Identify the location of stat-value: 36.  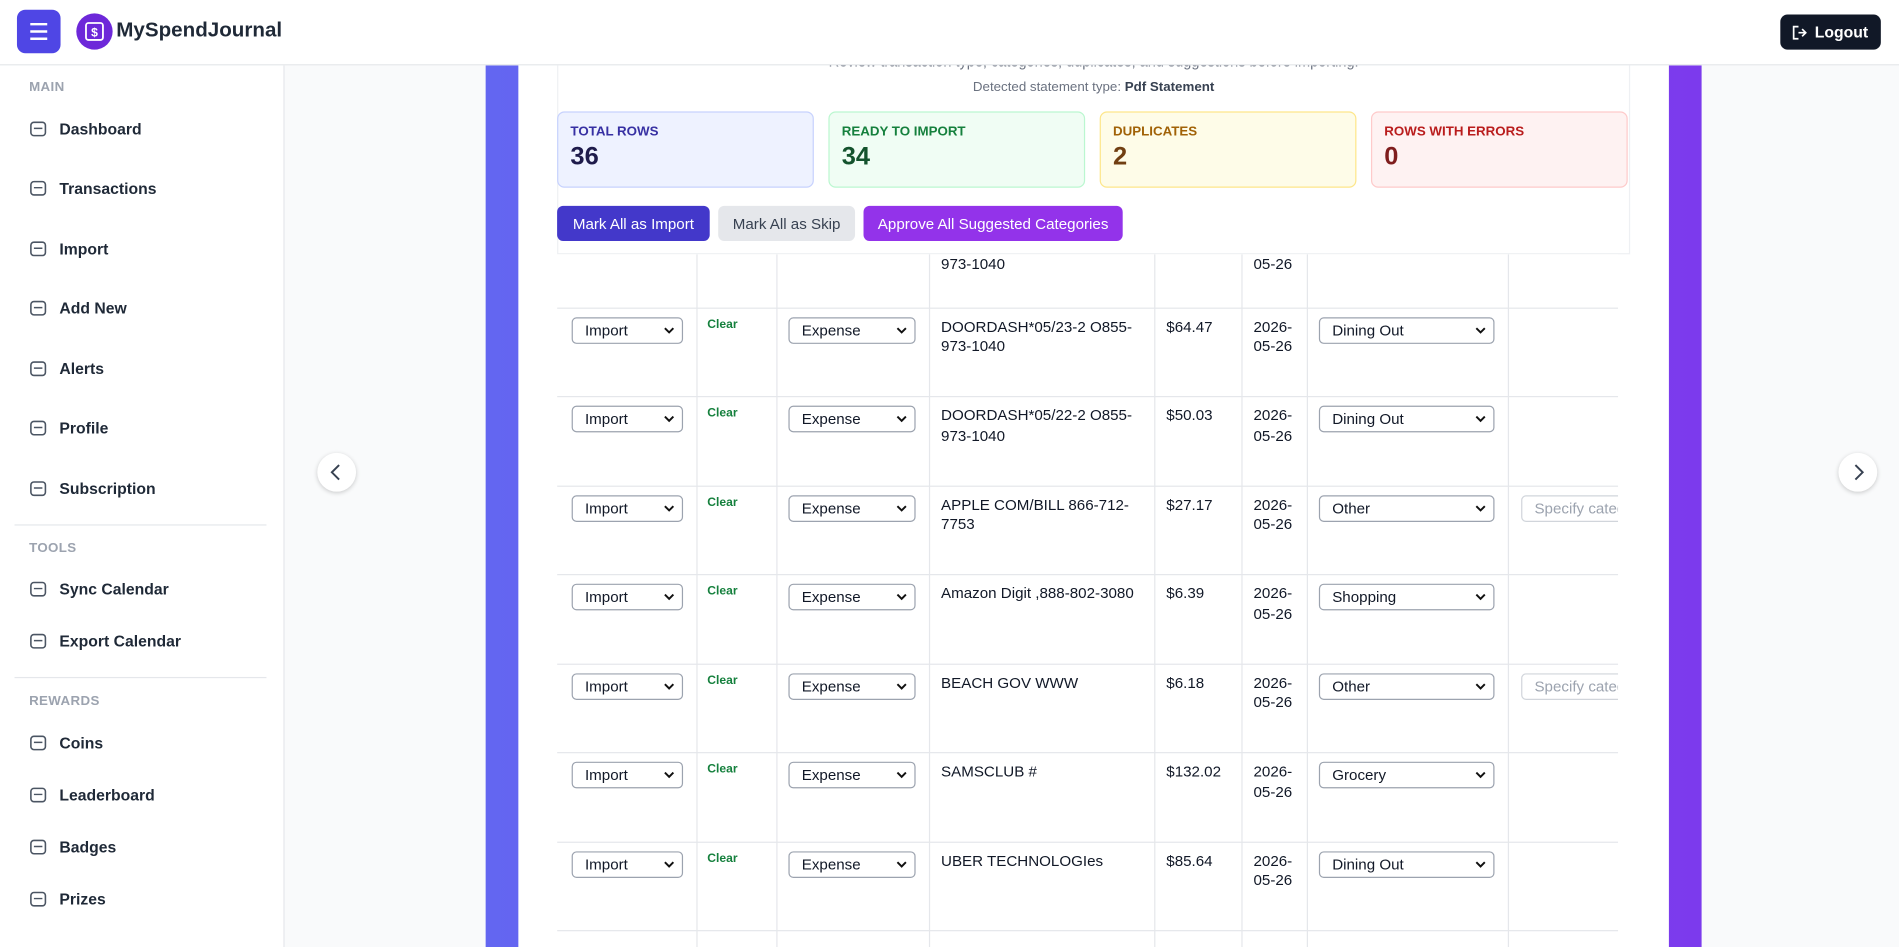
(584, 156).